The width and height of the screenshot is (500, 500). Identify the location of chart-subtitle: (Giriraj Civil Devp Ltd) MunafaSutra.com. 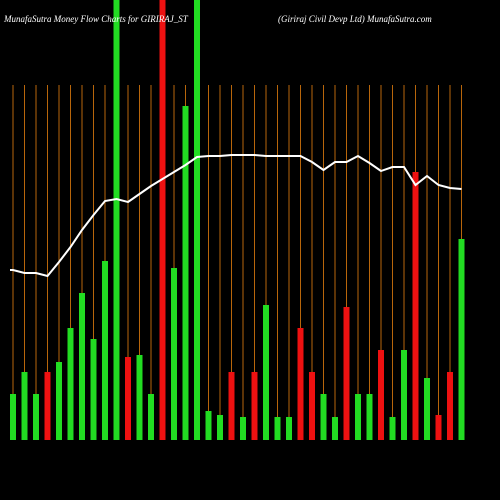
(355, 19).